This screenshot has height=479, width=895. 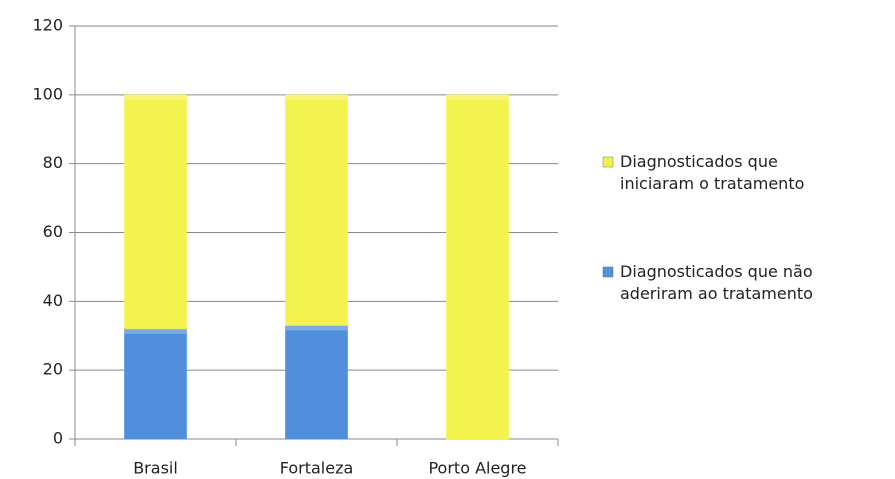 What do you see at coordinates (317, 468) in the screenshot?
I see `x-tick-label: Fortaleza` at bounding box center [317, 468].